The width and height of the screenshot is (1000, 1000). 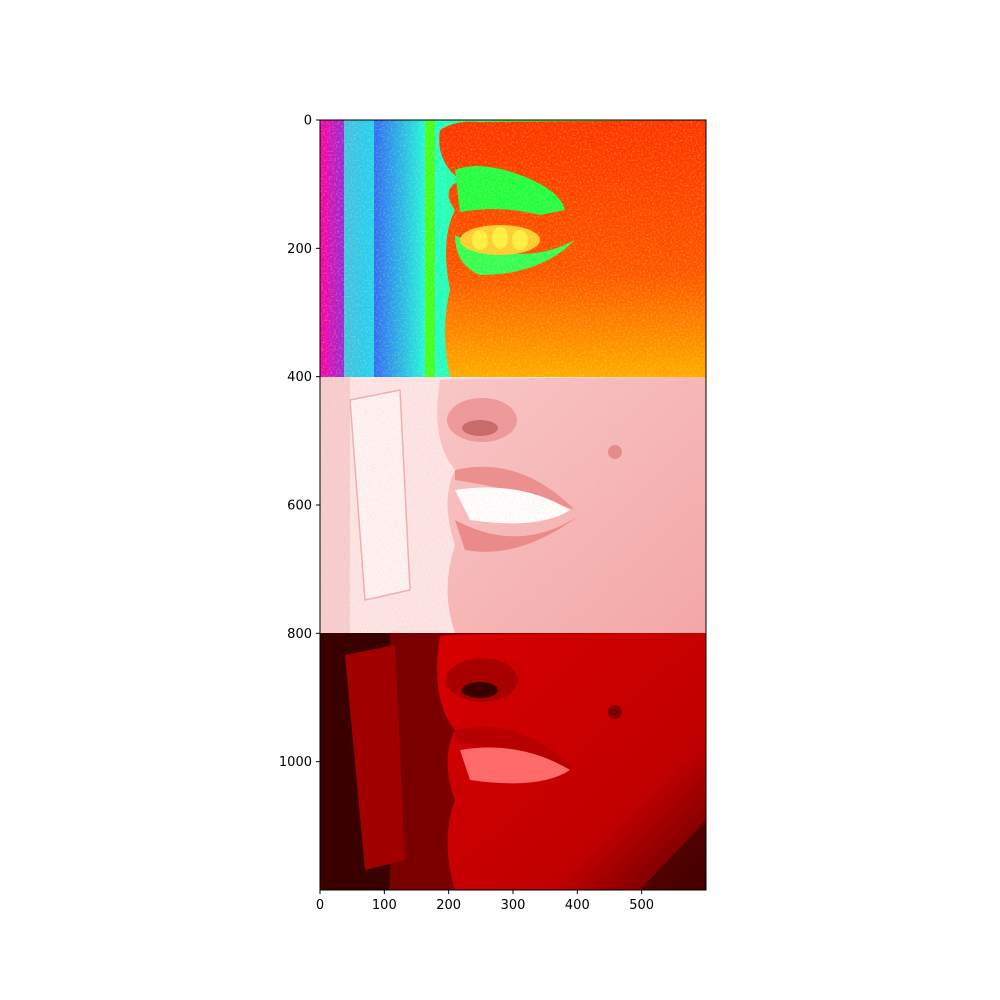 I want to click on x-tick-label: 200, so click(x=448, y=905).